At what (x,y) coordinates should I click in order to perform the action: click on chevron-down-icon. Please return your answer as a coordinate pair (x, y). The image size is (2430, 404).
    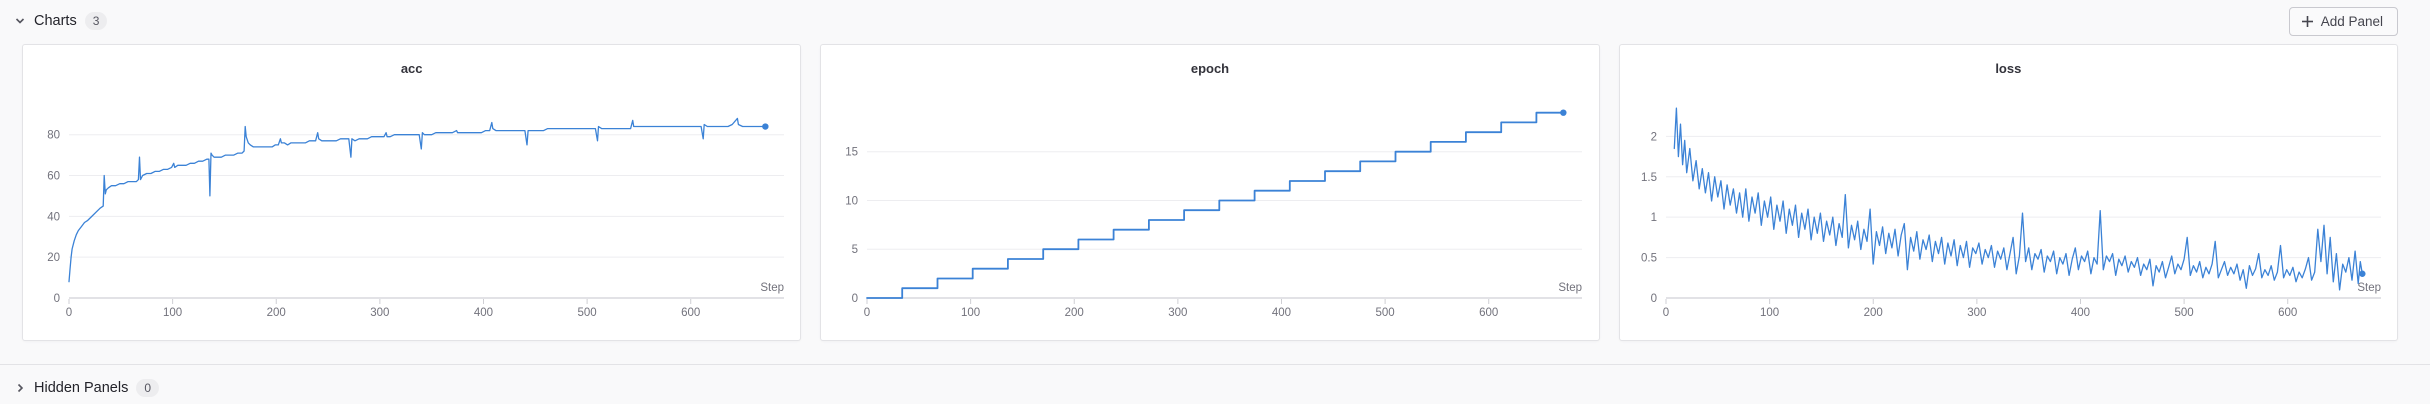
    Looking at the image, I should click on (20, 21).